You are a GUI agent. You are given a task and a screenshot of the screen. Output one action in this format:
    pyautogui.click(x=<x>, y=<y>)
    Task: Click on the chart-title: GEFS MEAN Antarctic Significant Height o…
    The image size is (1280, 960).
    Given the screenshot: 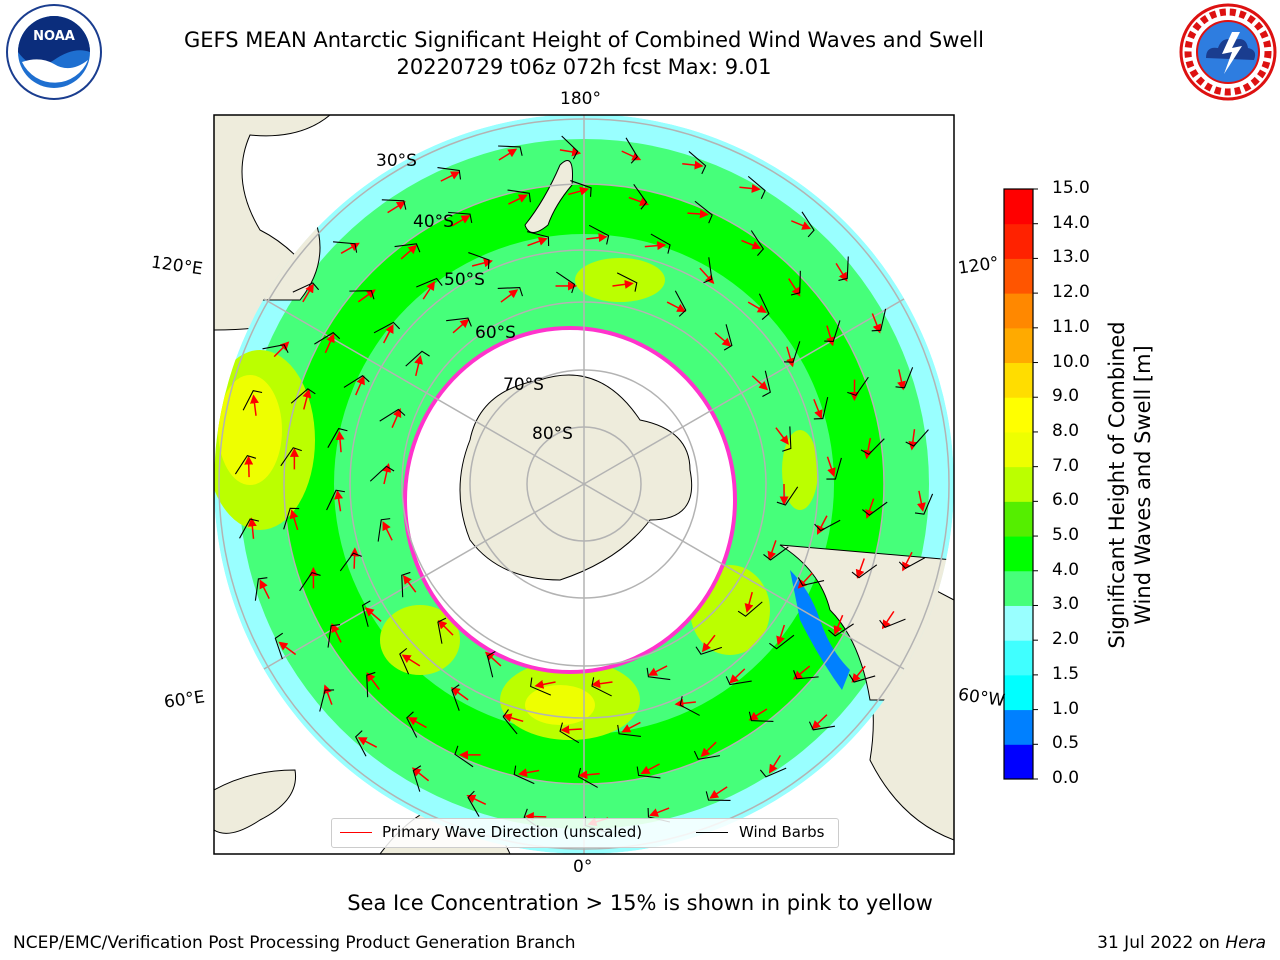 What is the action you would take?
    pyautogui.click(x=584, y=40)
    